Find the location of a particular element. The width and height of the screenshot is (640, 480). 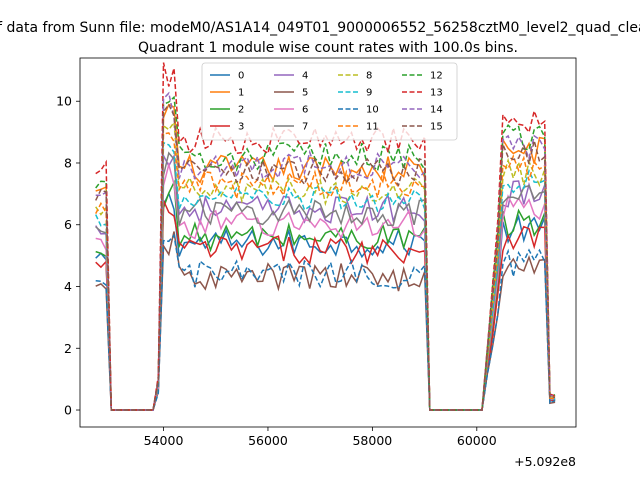

y-tick-label: 6 is located at coordinates (68, 224).